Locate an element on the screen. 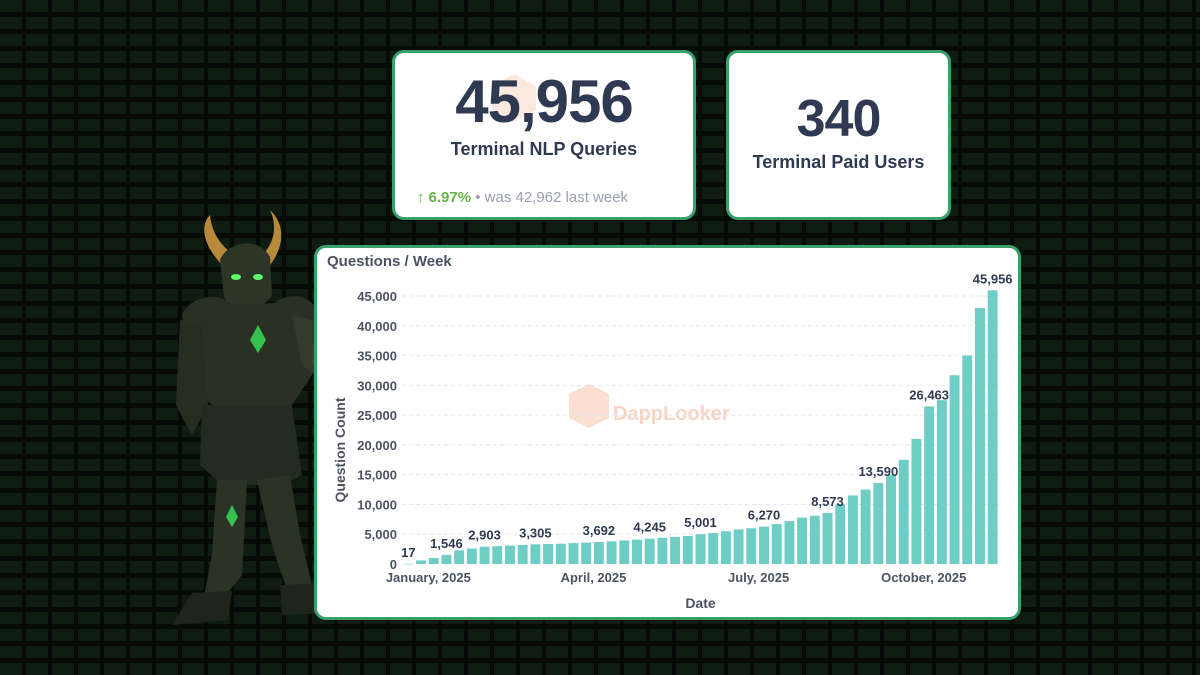 This screenshot has height=675, width=1200. nlp-queries-label: Terminal NLP Queries is located at coordinates (544, 149).